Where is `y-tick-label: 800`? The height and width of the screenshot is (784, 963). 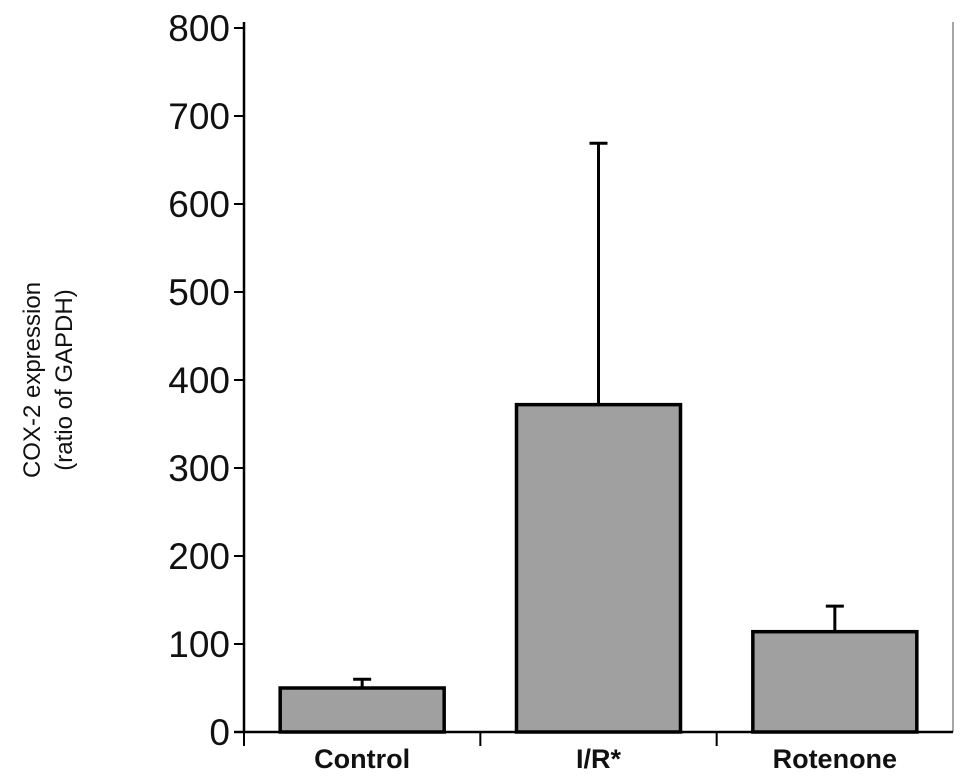 y-tick-label: 800 is located at coordinates (199, 28).